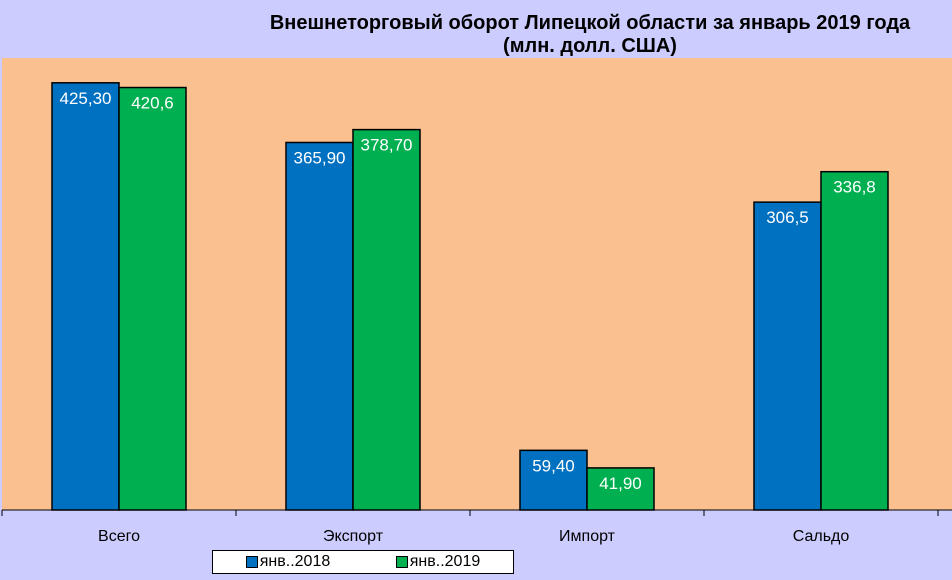 This screenshot has width=952, height=580. I want to click on data-label: 365,90, so click(320, 157).